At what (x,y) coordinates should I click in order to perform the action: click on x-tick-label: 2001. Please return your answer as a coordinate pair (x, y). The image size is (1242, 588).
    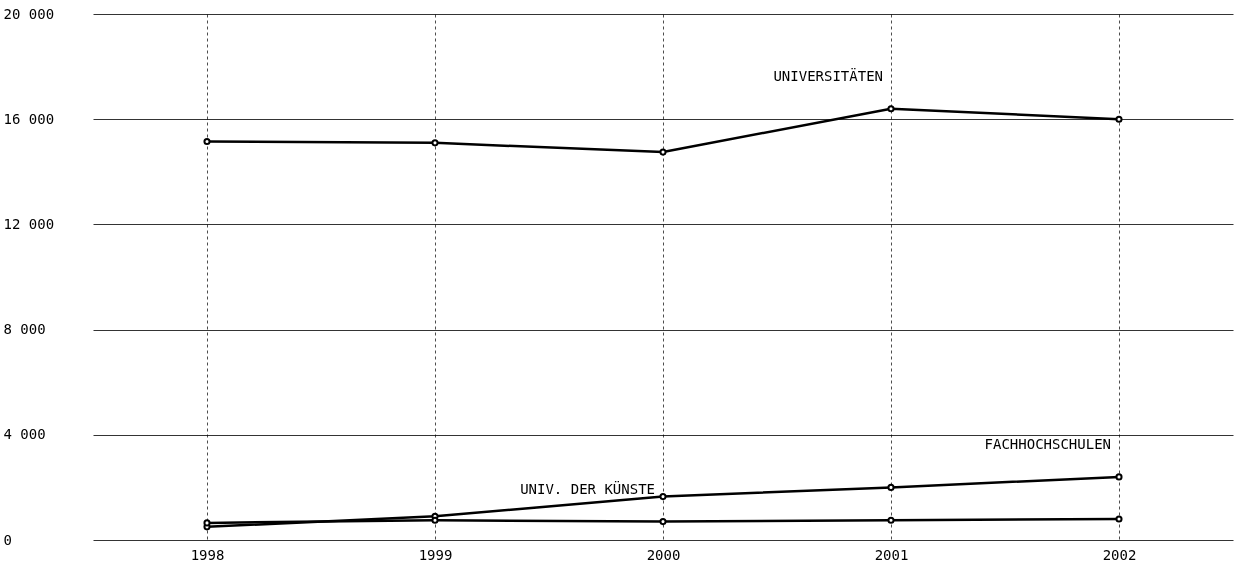
    Looking at the image, I should click on (891, 554).